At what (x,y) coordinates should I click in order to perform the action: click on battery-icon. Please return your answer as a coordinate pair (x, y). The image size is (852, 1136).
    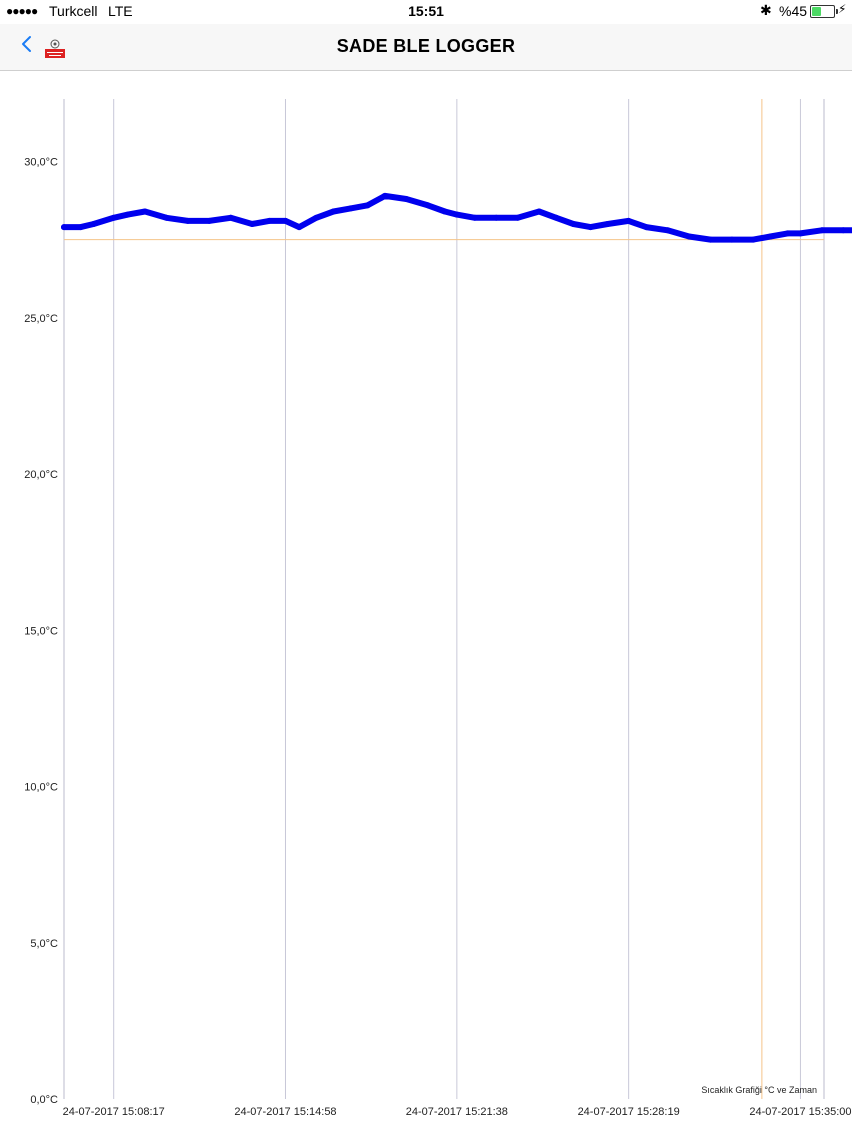
    Looking at the image, I should click on (824, 11).